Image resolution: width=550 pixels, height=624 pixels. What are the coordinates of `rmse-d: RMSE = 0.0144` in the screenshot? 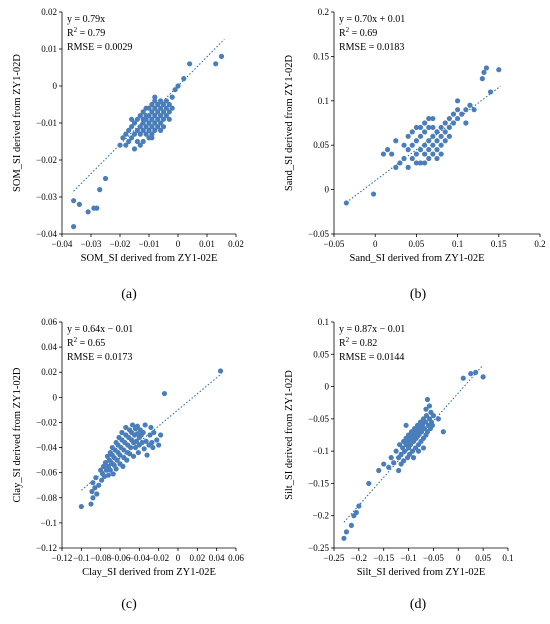 It's located at (371, 357).